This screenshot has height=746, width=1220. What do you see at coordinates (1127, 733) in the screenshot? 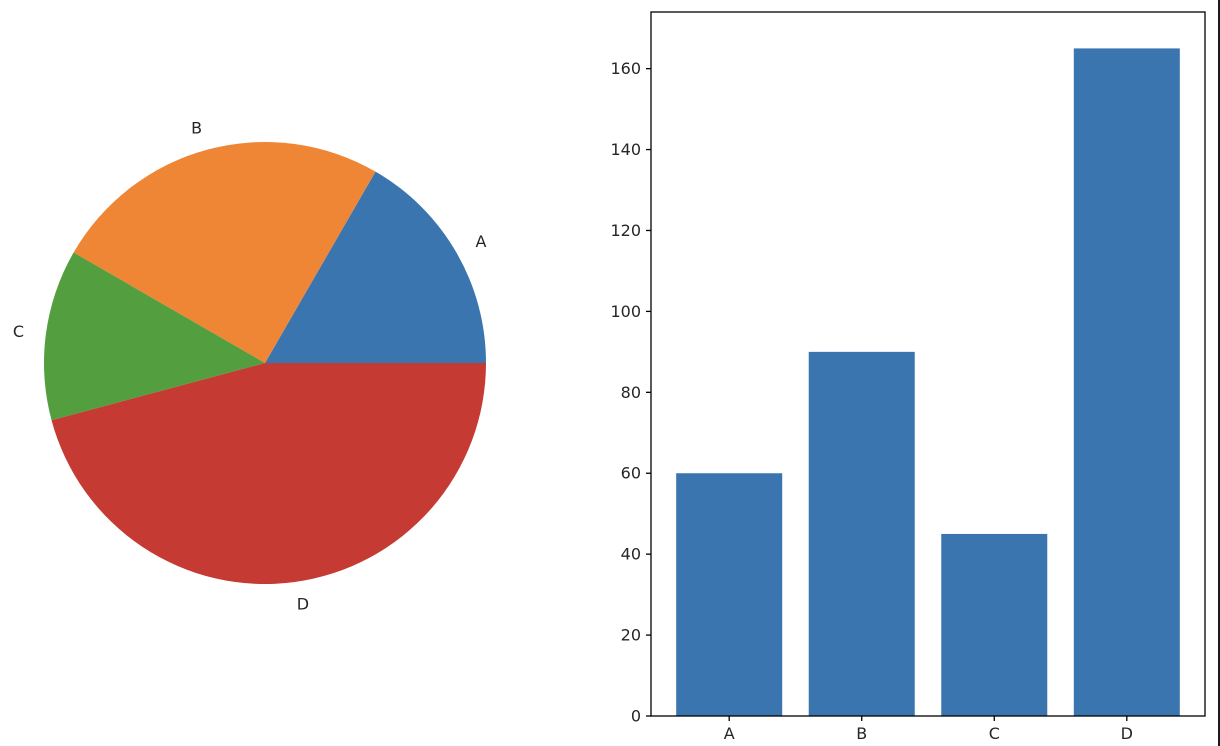
I see `x-tick-label-d: D` at bounding box center [1127, 733].